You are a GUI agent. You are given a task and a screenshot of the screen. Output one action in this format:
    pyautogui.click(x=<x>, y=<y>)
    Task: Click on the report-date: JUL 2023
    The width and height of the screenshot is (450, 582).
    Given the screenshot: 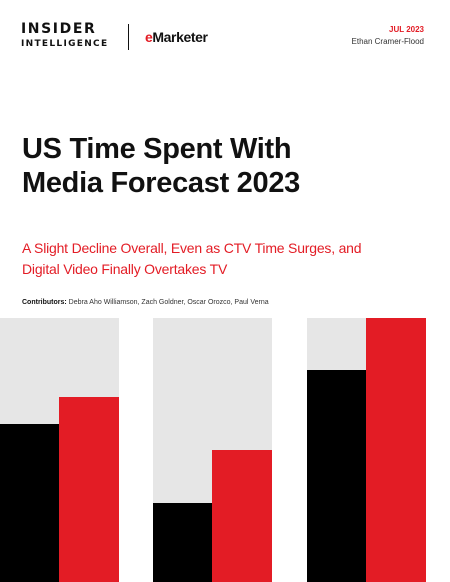 What is the action you would take?
    pyautogui.click(x=406, y=29)
    